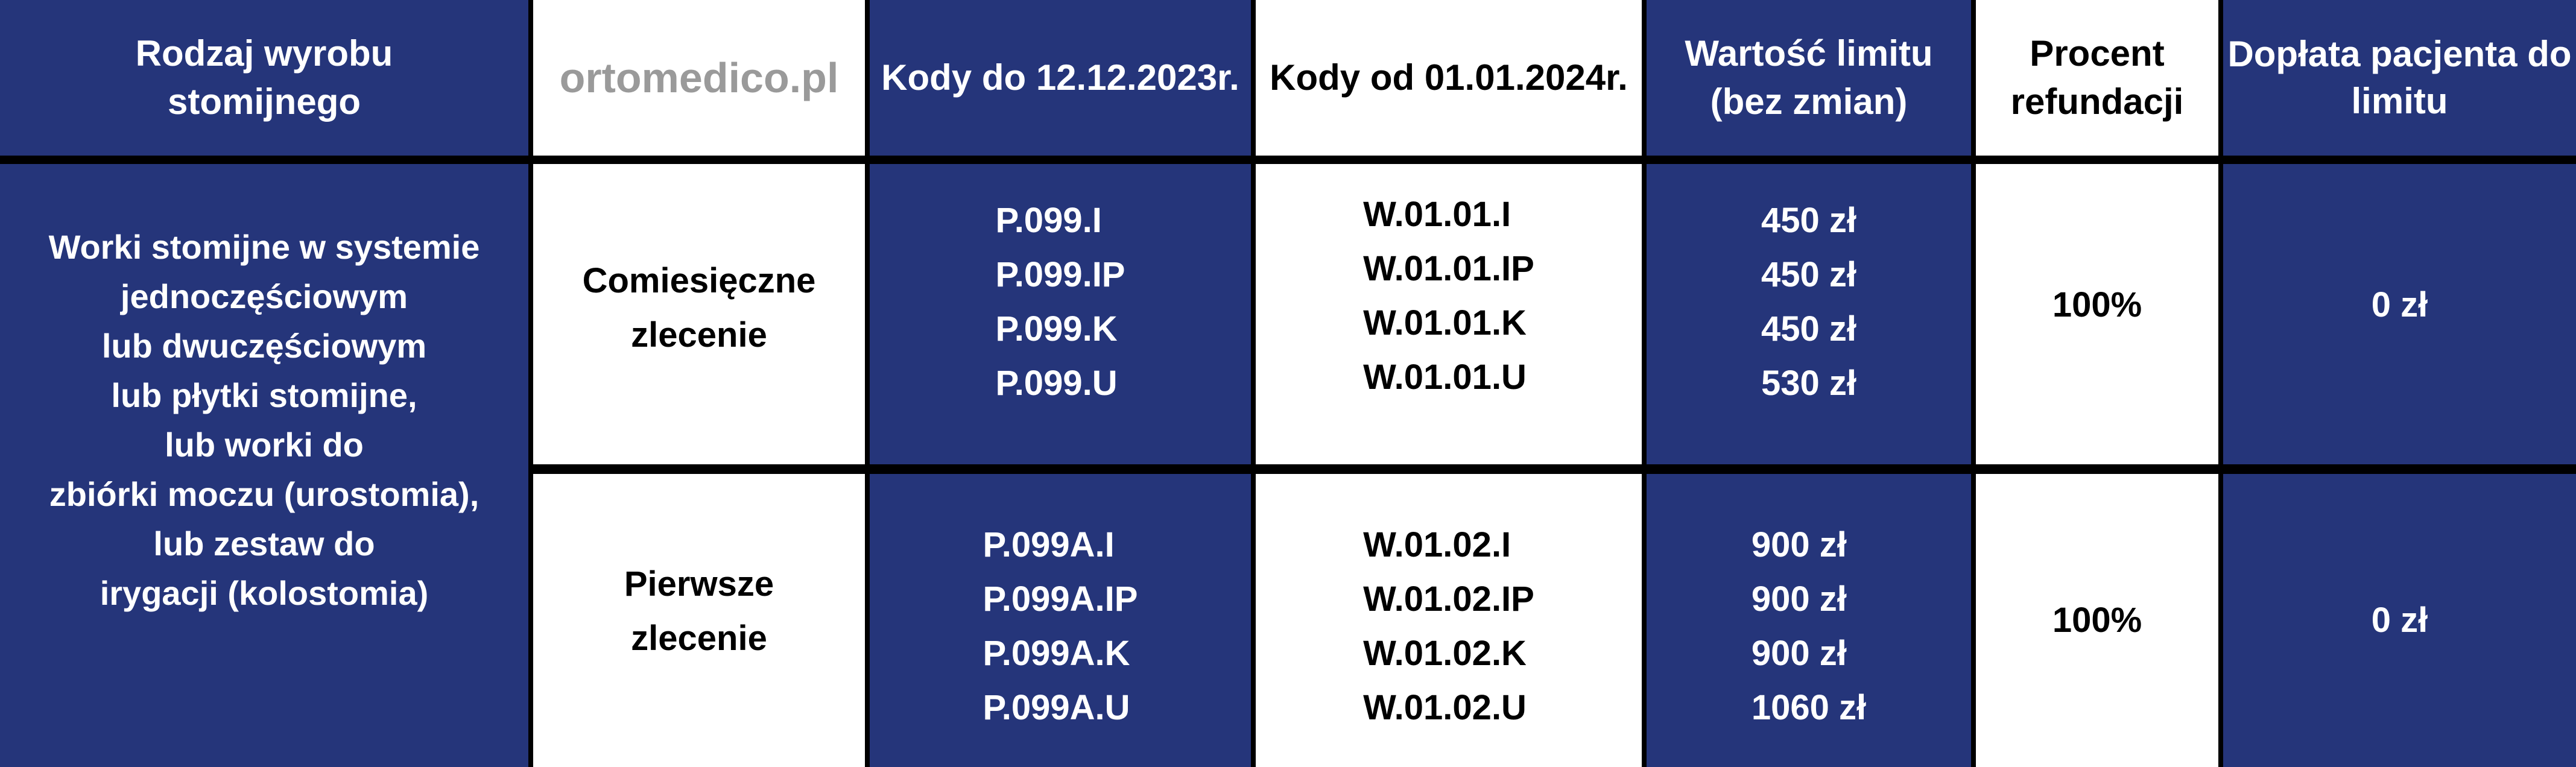 The width and height of the screenshot is (2576, 767). I want to click on order-type-monthly: Comiesięczne zlecenie, so click(699, 314).